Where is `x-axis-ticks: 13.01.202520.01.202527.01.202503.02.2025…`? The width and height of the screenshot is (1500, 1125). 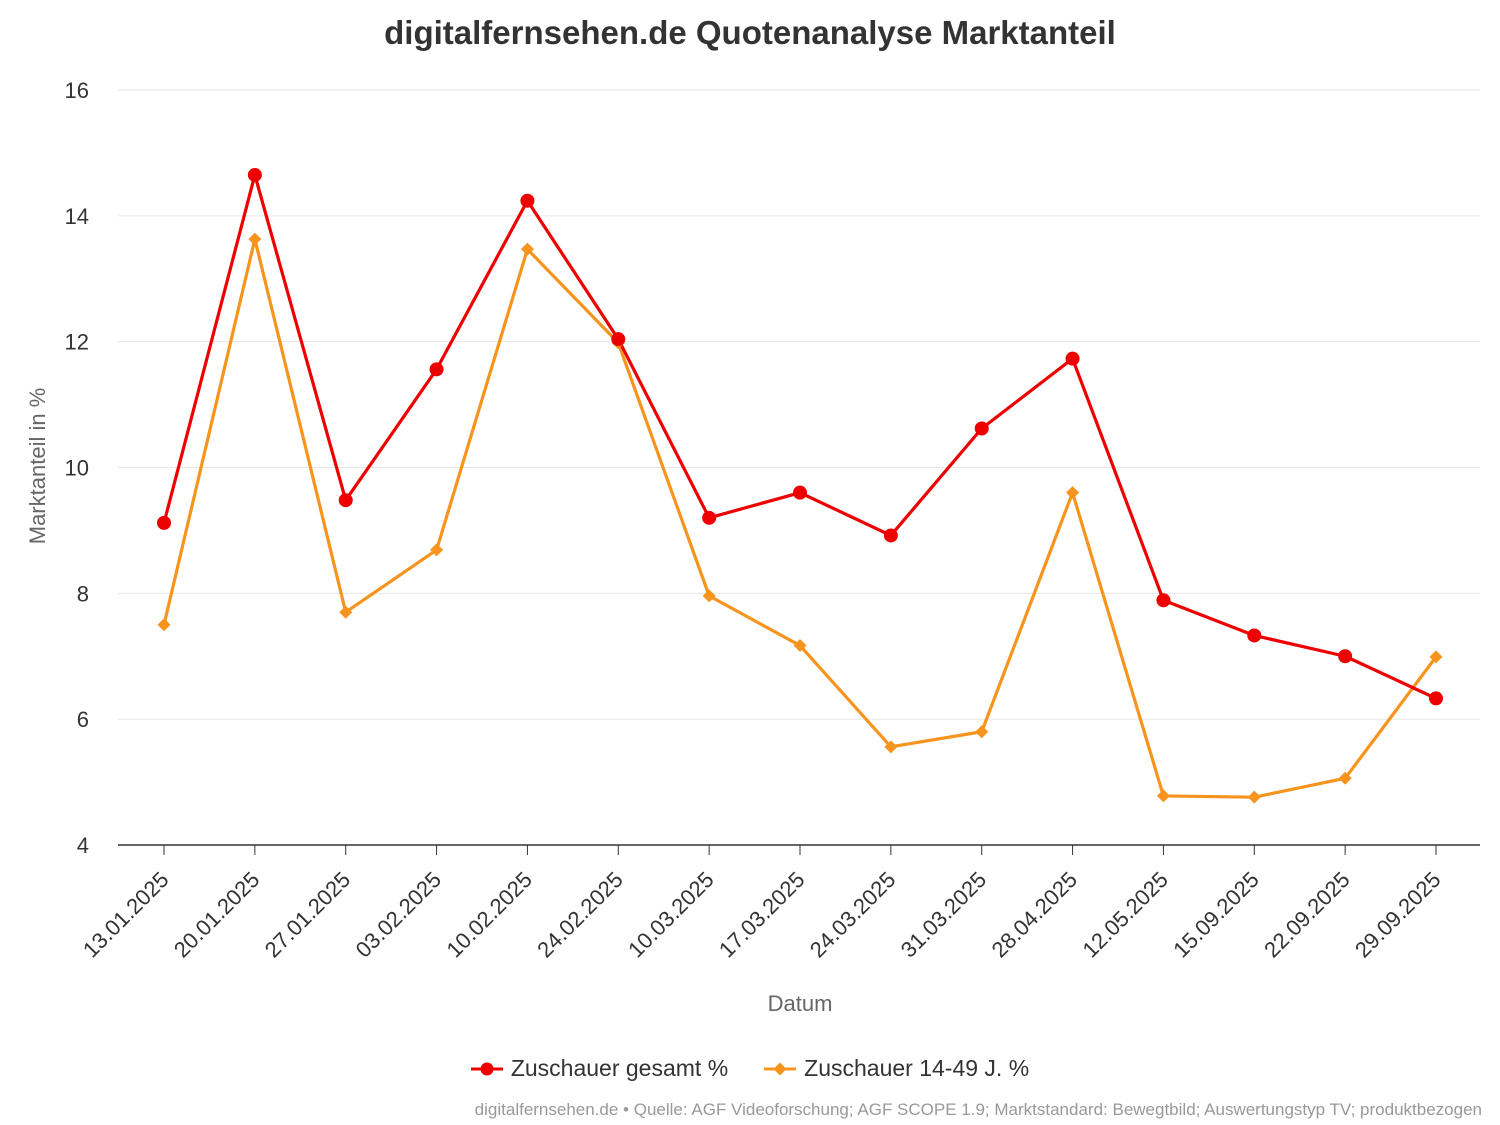
x-axis-ticks: 13.01.202520.01.202527.01.202503.02.2025… is located at coordinates (762, 903).